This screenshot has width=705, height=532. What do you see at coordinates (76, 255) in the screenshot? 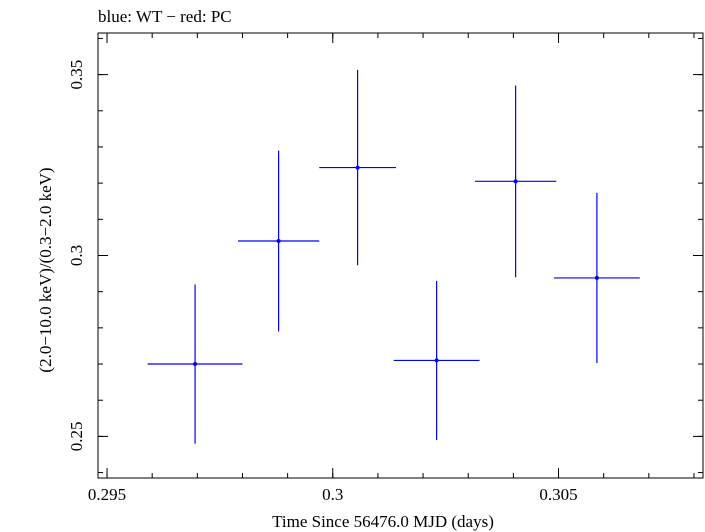
I see `y-tick-label: 0.3` at bounding box center [76, 255].